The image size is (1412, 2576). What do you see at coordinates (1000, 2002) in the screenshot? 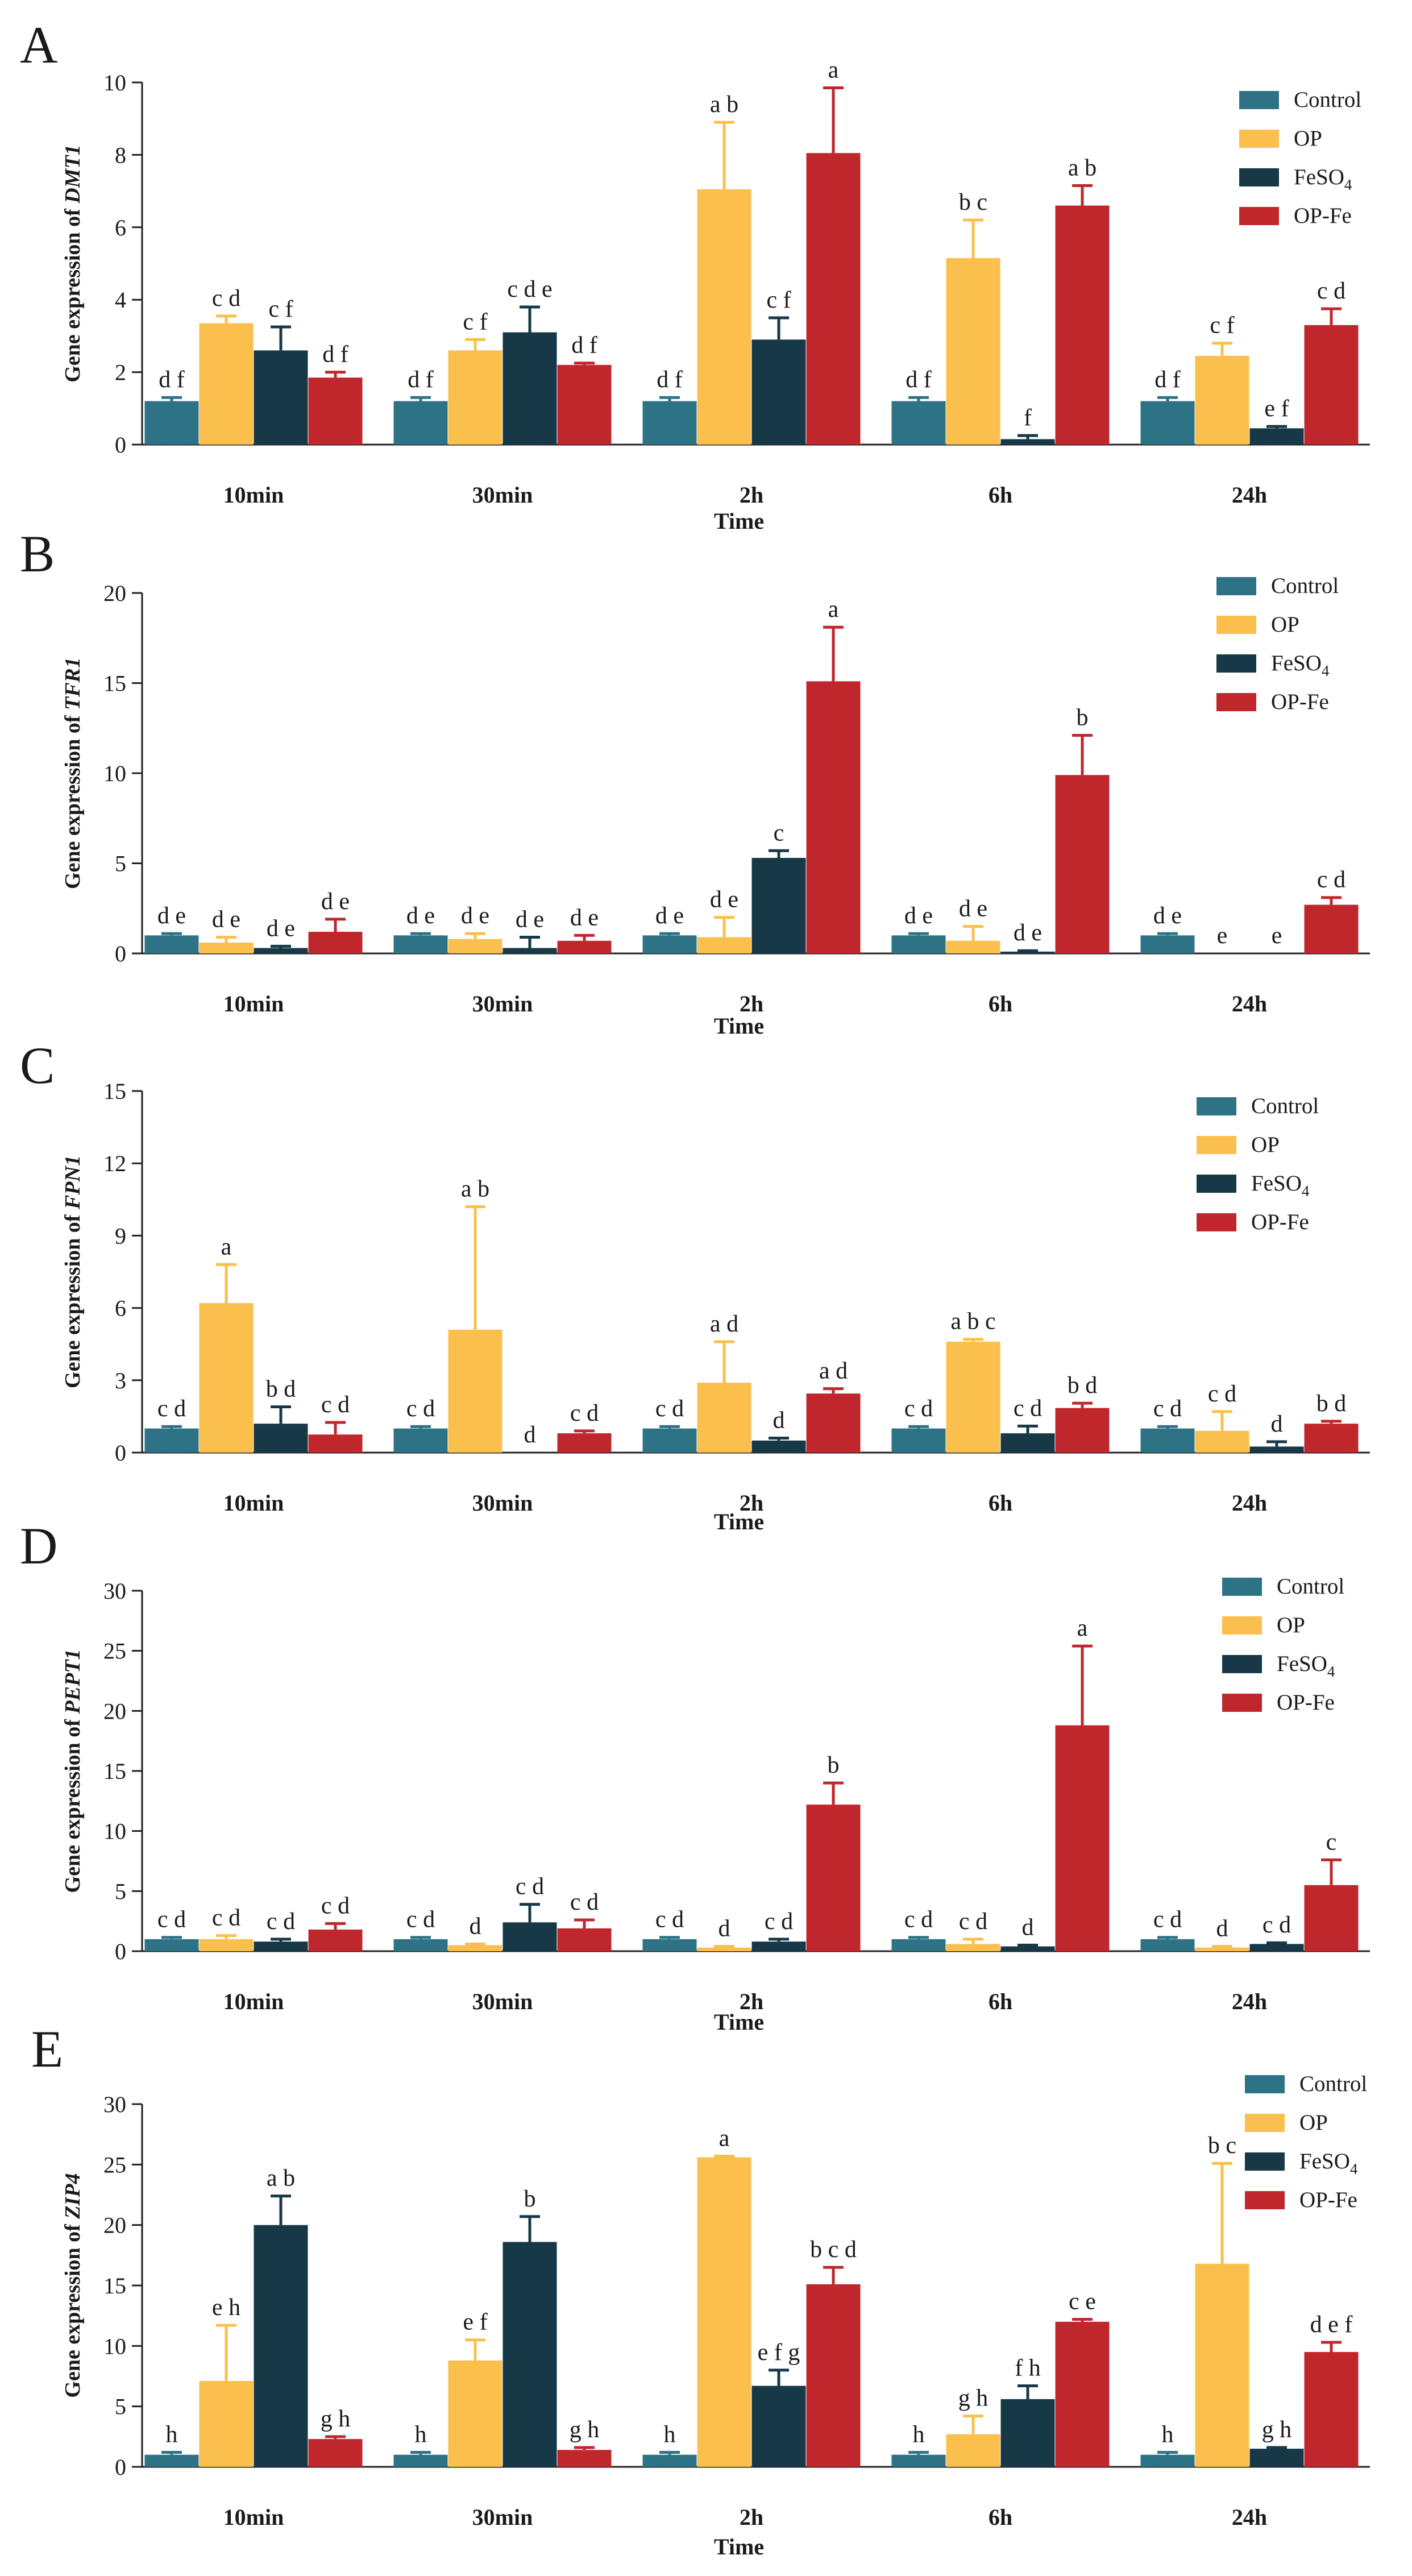
I see `x-tick-label: 6h` at bounding box center [1000, 2002].